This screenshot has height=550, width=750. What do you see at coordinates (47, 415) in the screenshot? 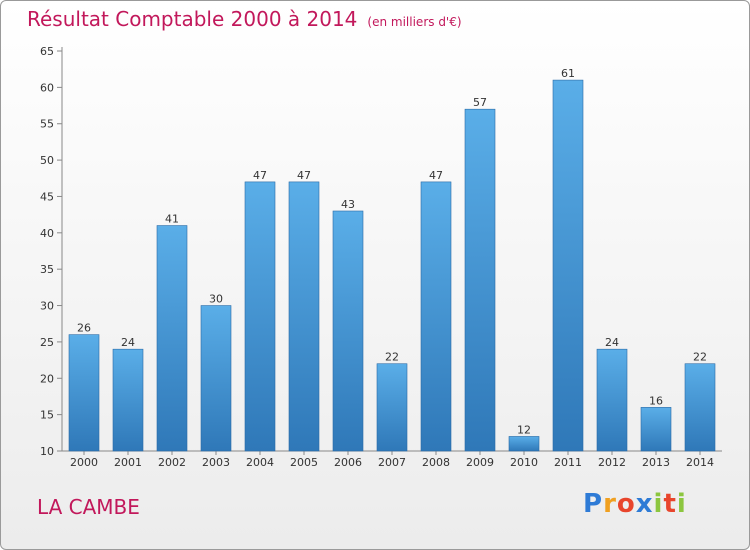
I see `y-tick-label: 15` at bounding box center [47, 415].